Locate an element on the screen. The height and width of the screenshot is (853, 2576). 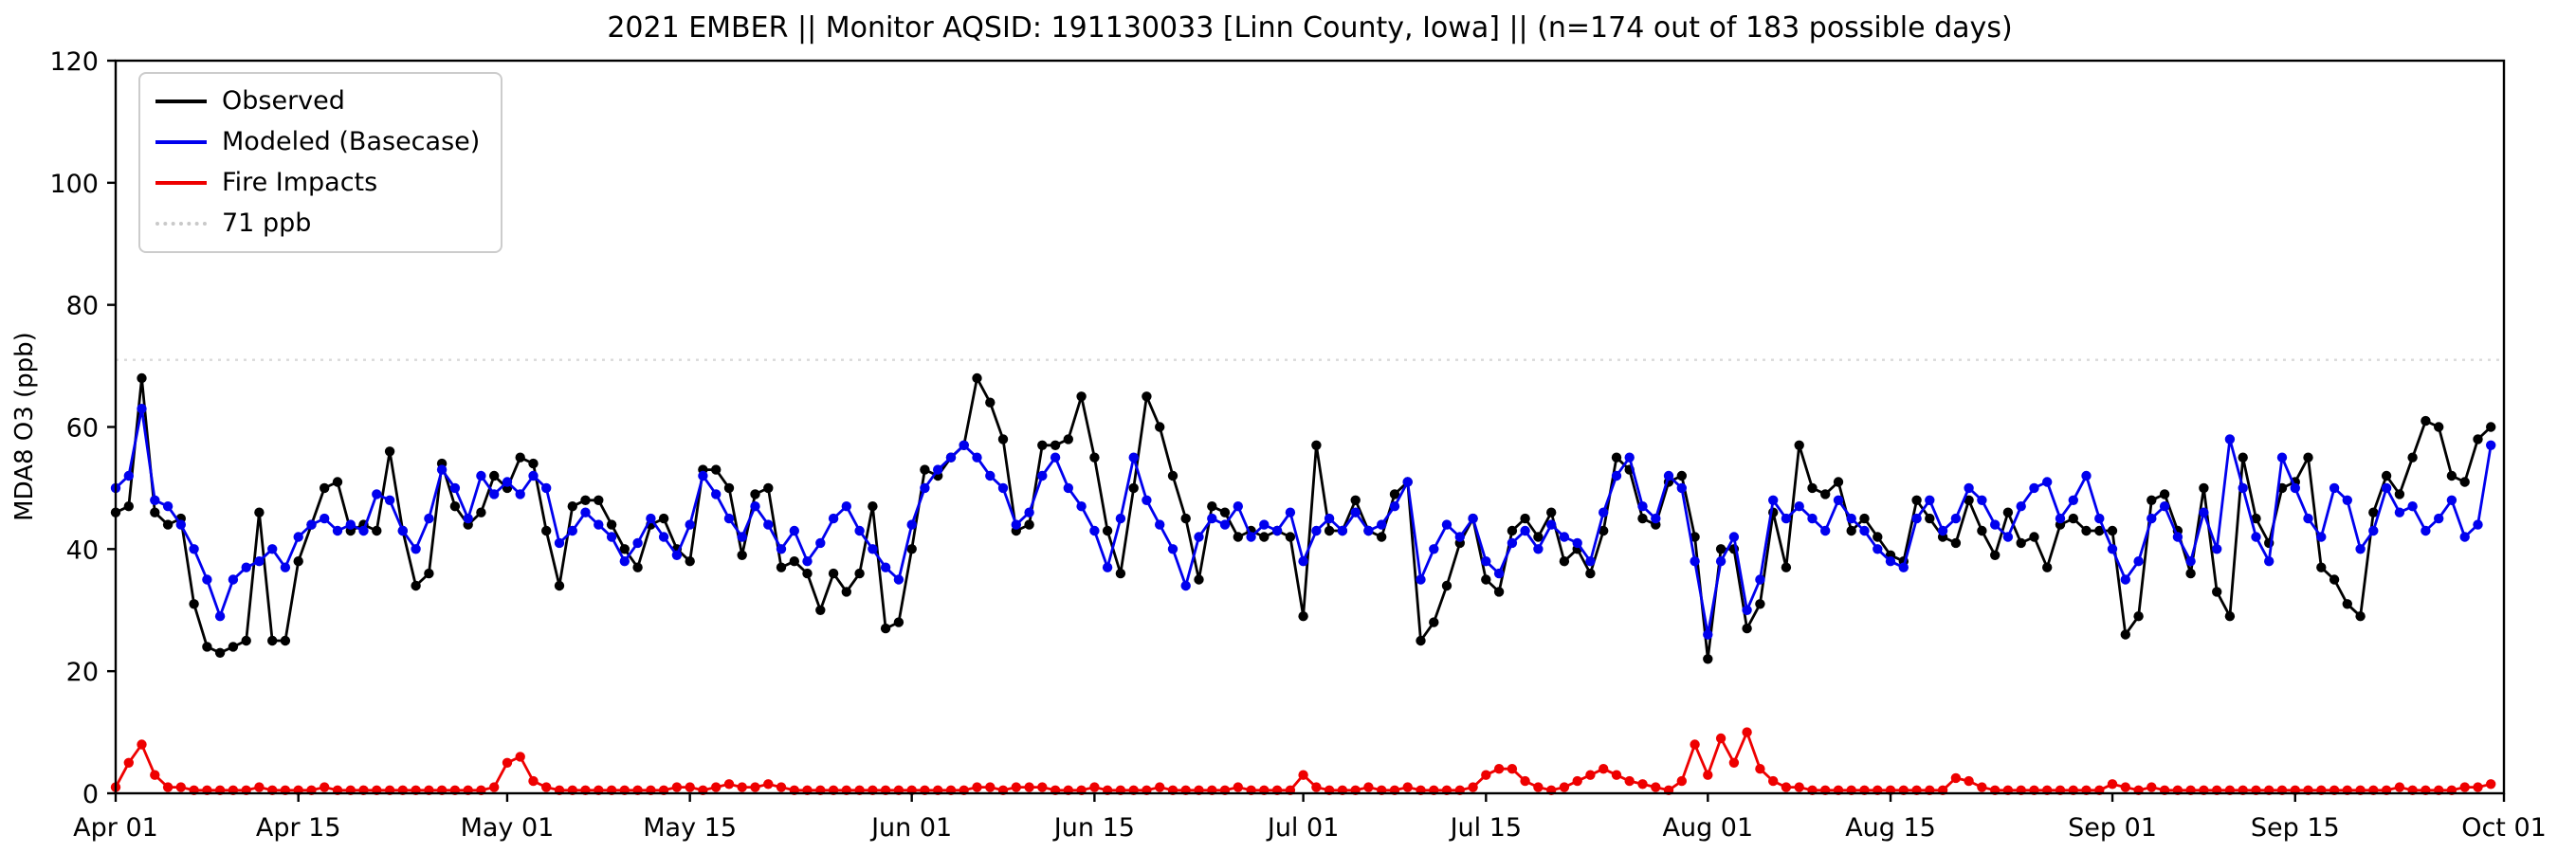
x-tick-label: Apr 15 is located at coordinates (298, 828).